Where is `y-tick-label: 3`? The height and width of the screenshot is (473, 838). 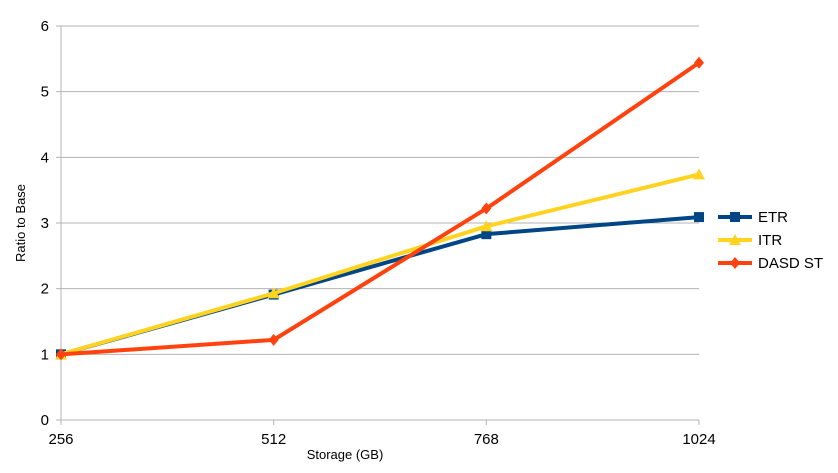
y-tick-label: 3 is located at coordinates (45, 223).